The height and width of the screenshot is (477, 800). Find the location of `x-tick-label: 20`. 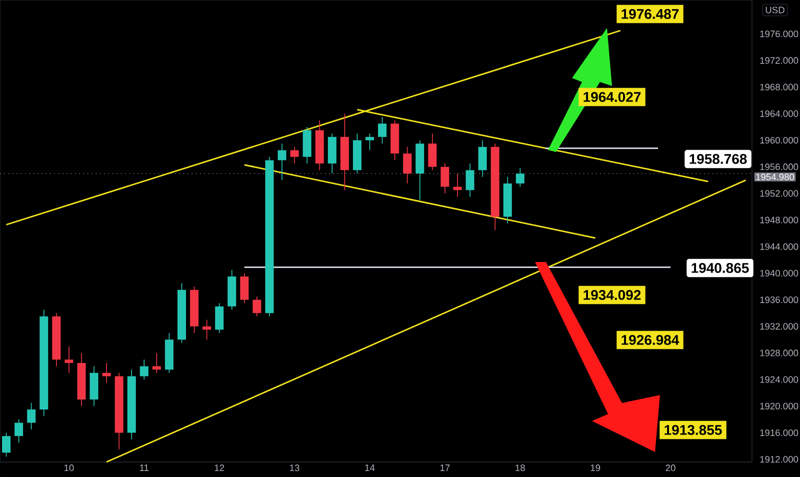

x-tick-label: 20 is located at coordinates (671, 468).